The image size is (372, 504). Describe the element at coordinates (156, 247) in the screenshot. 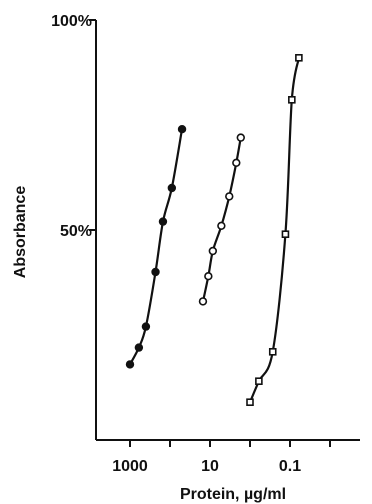

I see `series-1-line` at that location.